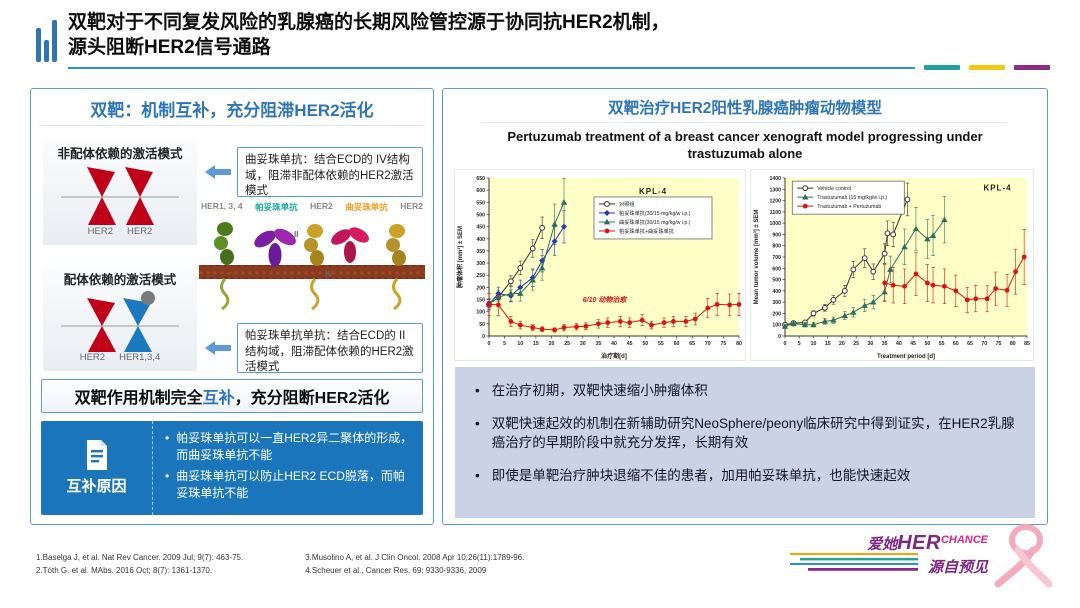  I want to click on document-icon, so click(96, 455).